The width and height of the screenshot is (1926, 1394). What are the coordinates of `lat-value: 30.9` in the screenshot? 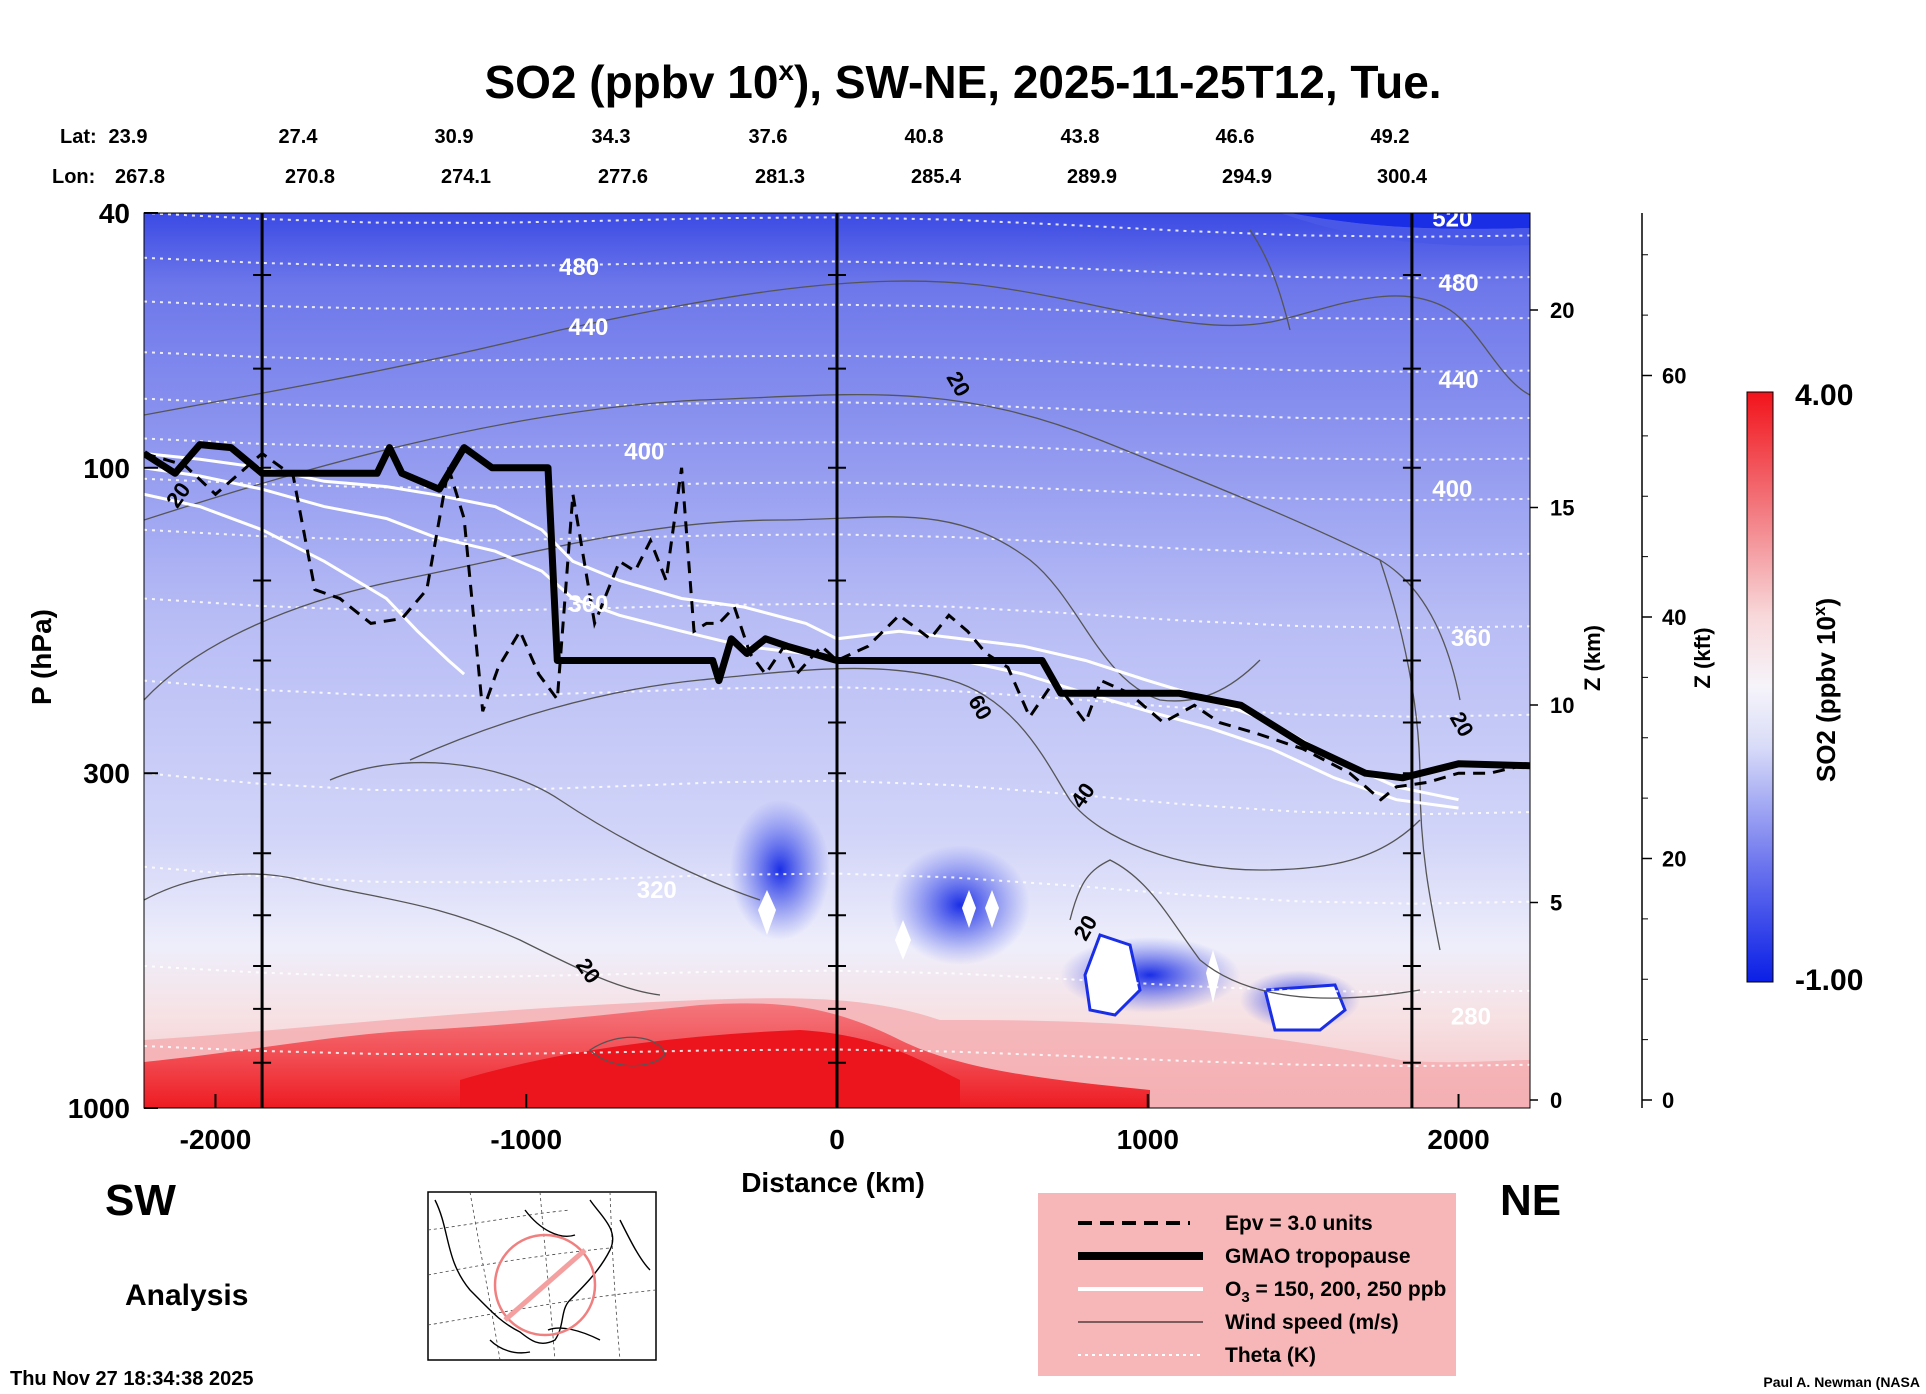 It's located at (454, 137).